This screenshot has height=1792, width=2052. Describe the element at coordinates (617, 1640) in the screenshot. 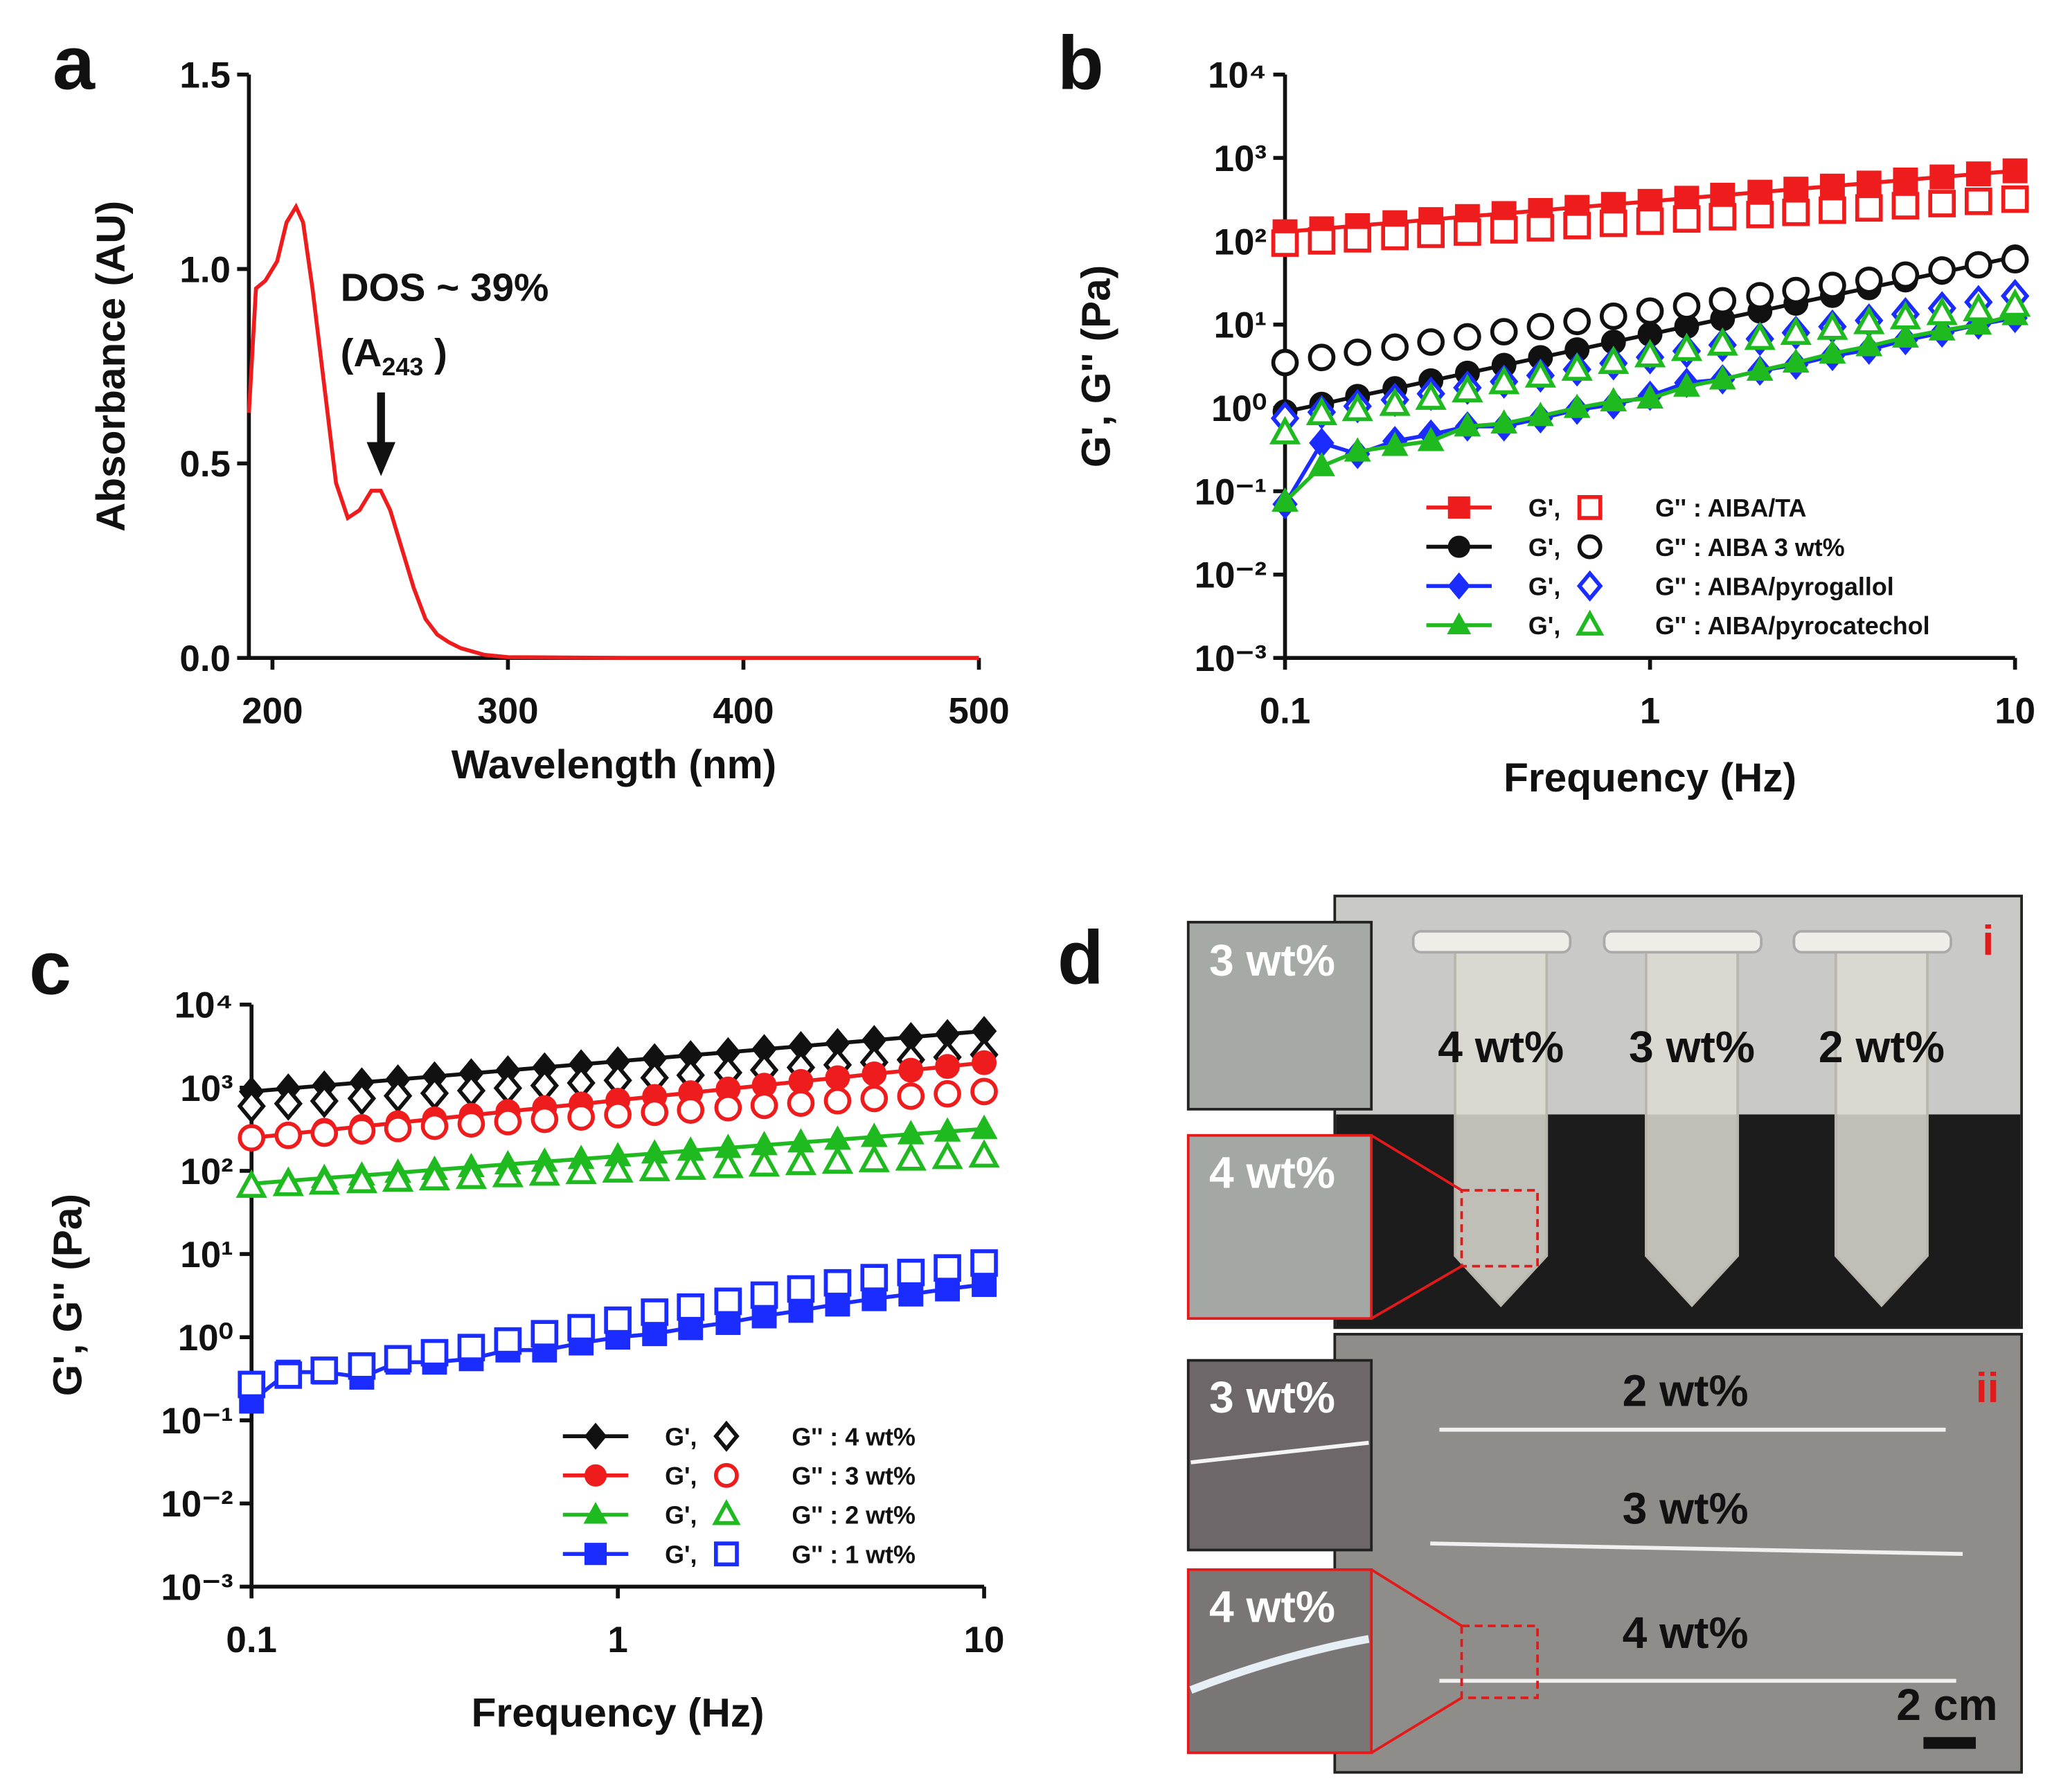

I see `x-tick-label: 1` at that location.